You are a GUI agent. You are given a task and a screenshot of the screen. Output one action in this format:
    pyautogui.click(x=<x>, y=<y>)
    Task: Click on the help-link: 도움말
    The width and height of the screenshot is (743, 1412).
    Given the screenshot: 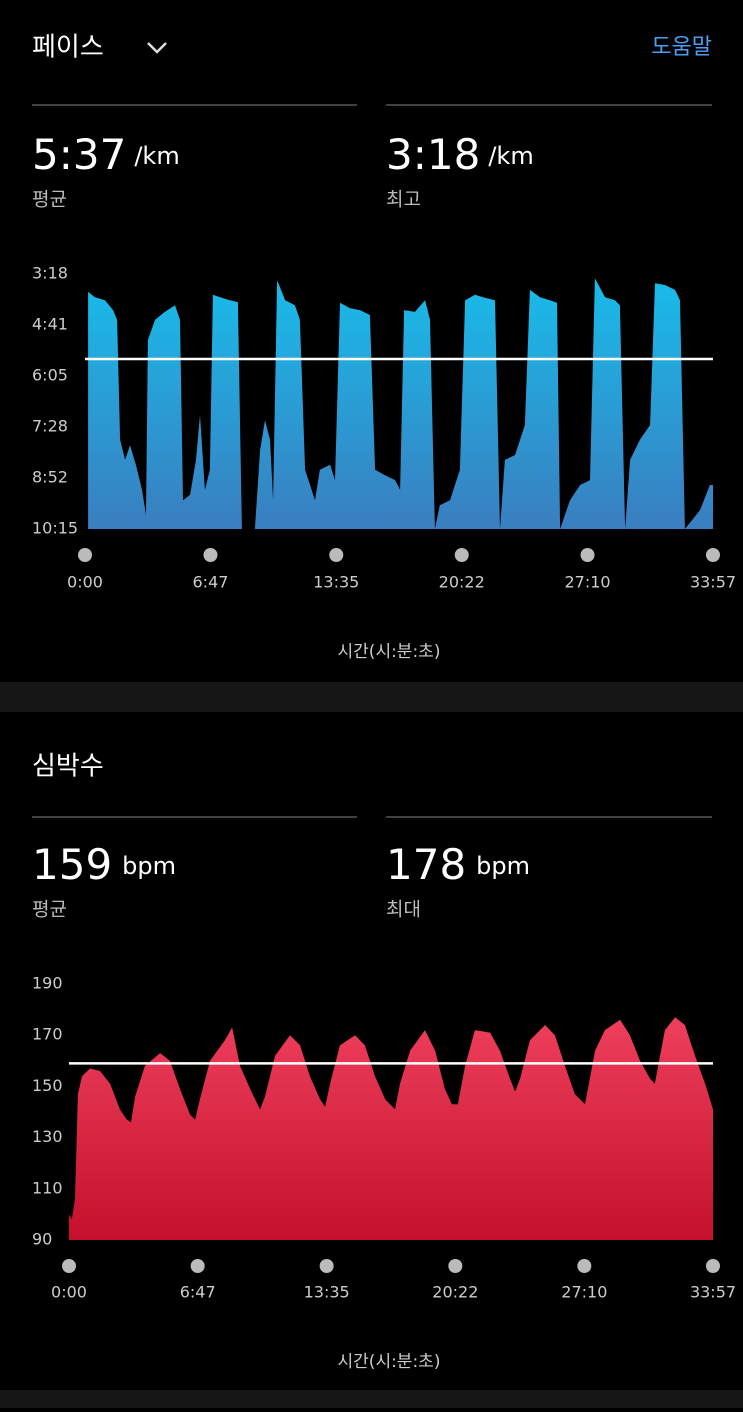 What is the action you would take?
    pyautogui.click(x=681, y=47)
    